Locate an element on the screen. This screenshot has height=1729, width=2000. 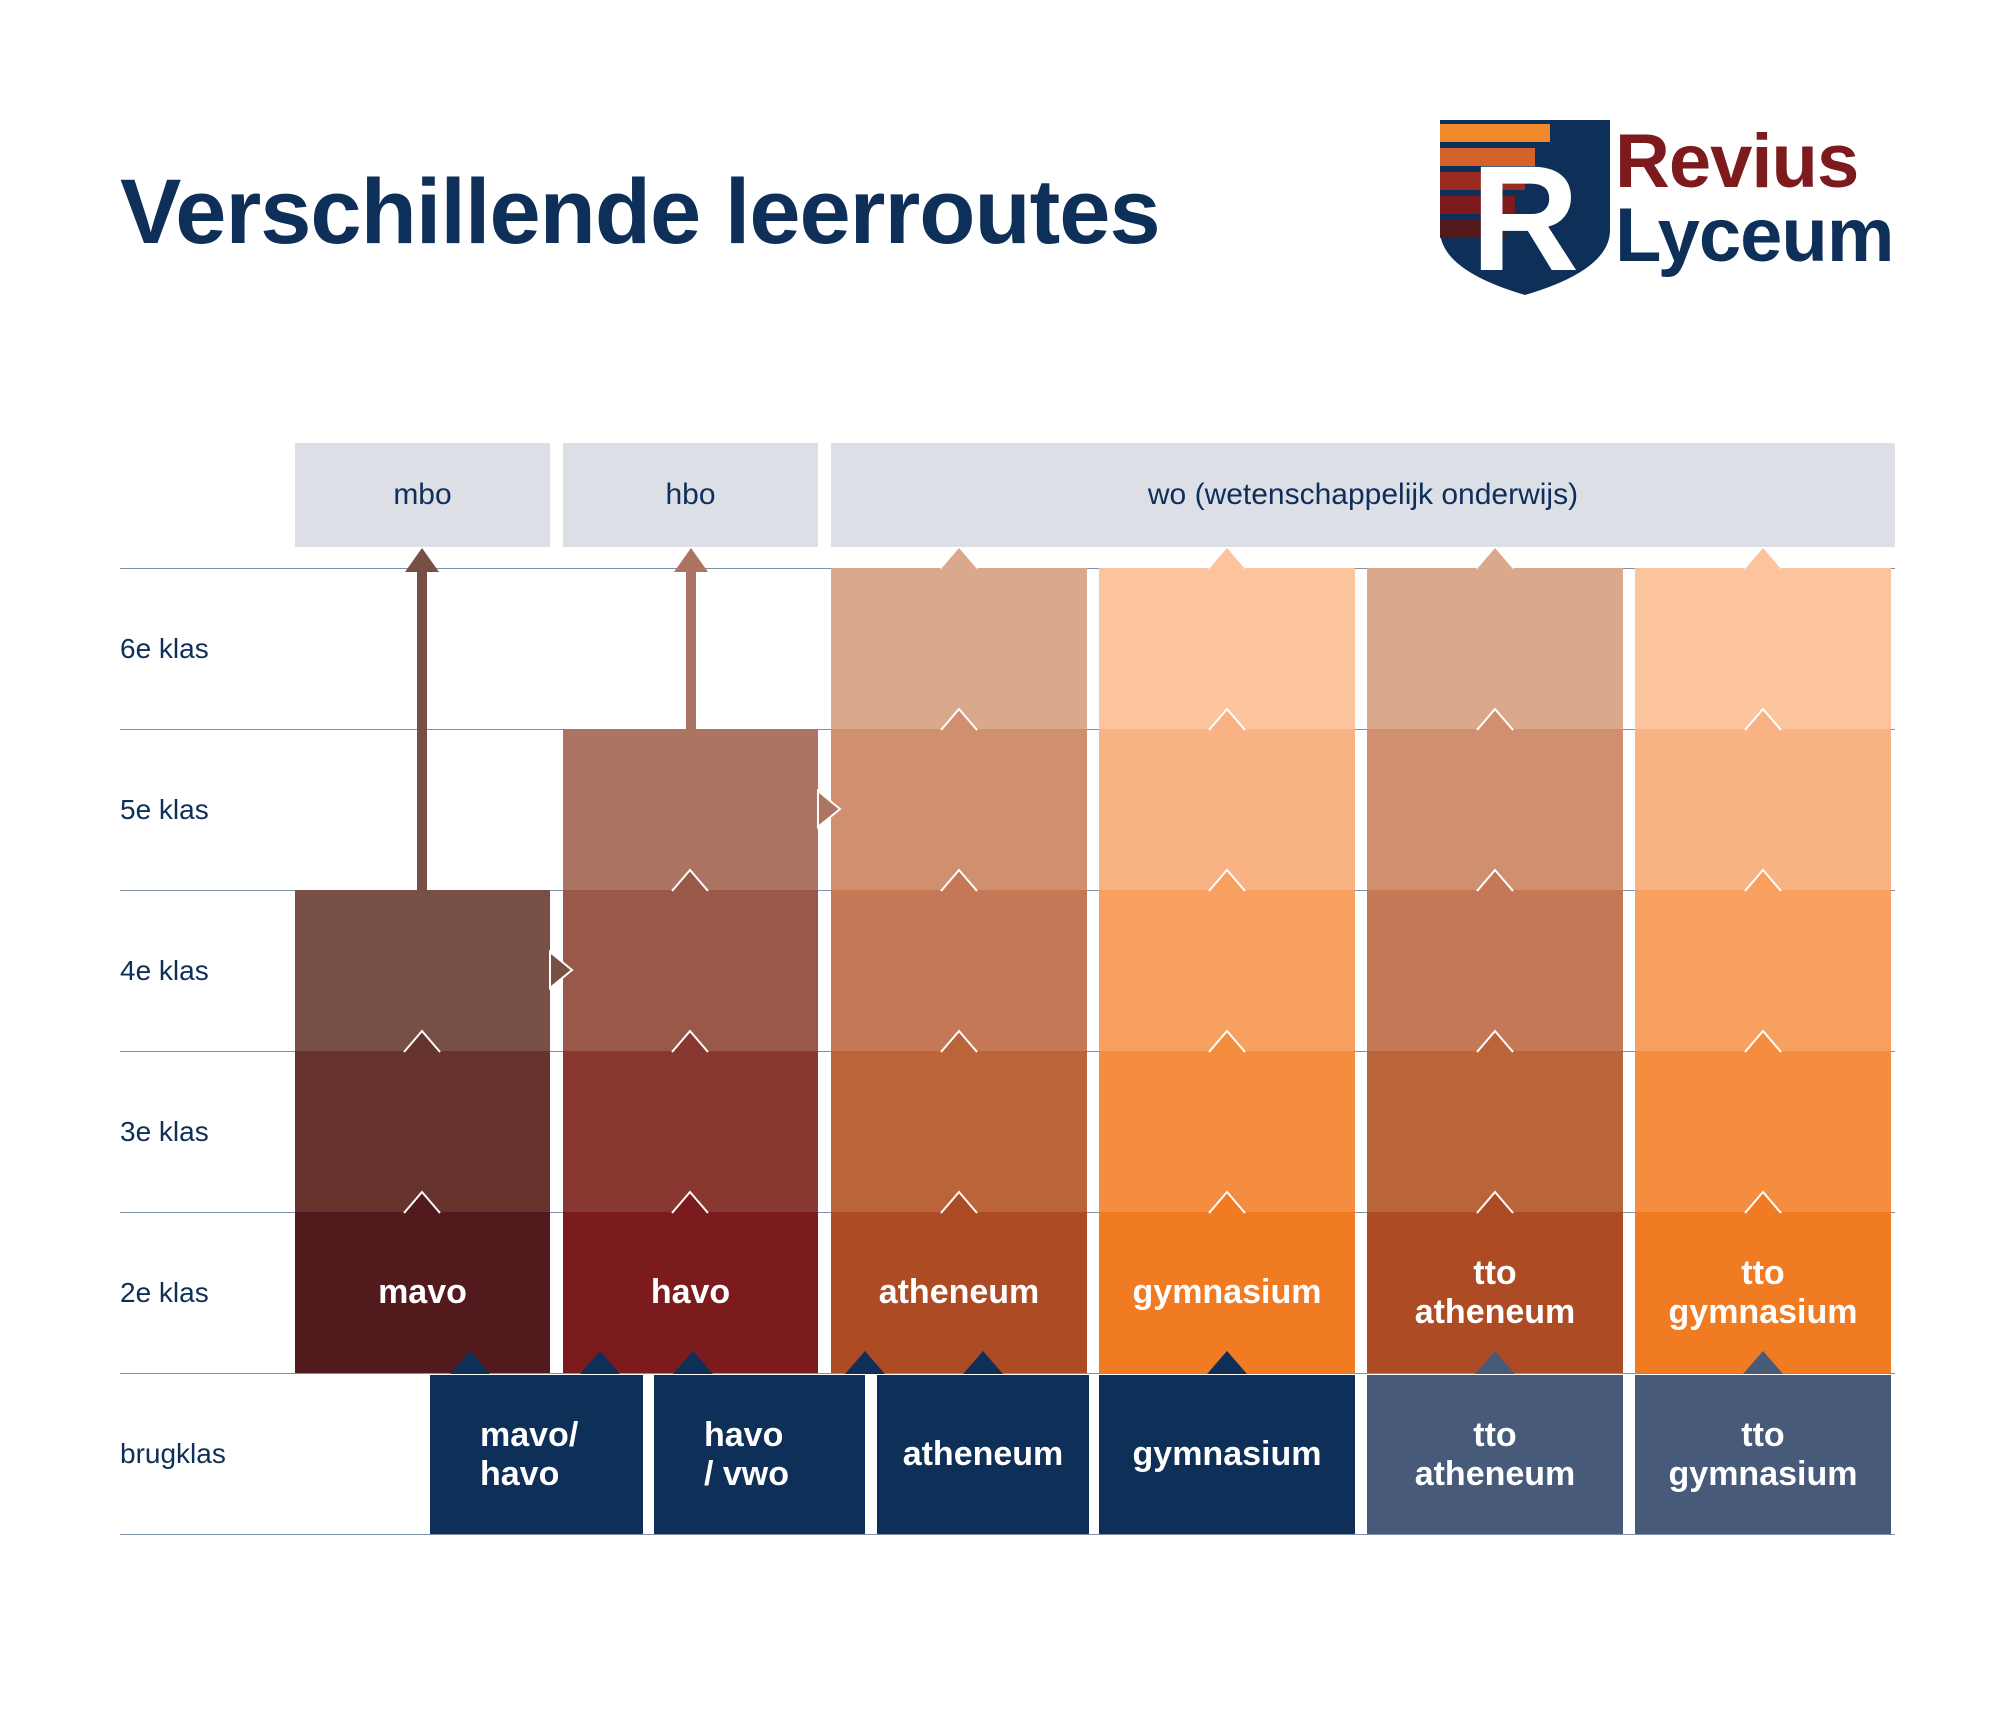
row-label: 6e klas is located at coordinates (164, 648).